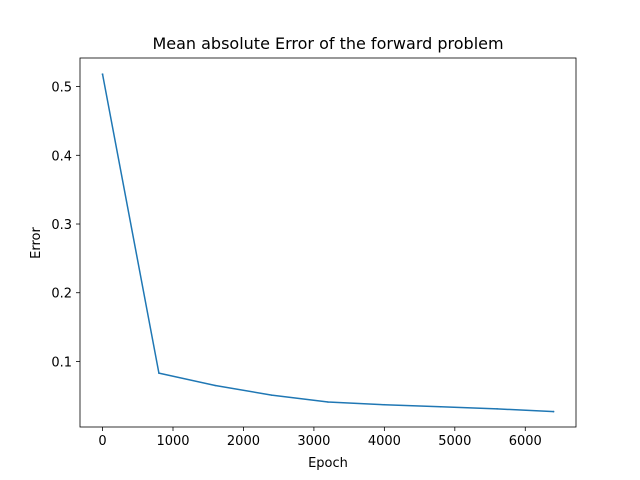 The image size is (640, 480). I want to click on x-tick-label: 3000, so click(313, 441).